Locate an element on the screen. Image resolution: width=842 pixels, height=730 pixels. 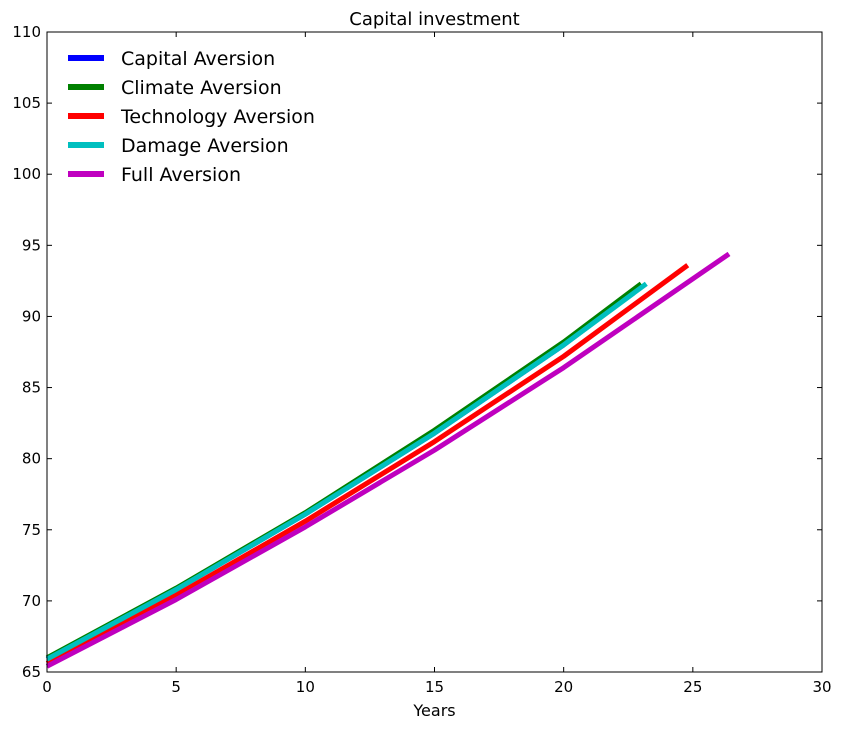
x-tick-label-1: 5 is located at coordinates (176, 687).